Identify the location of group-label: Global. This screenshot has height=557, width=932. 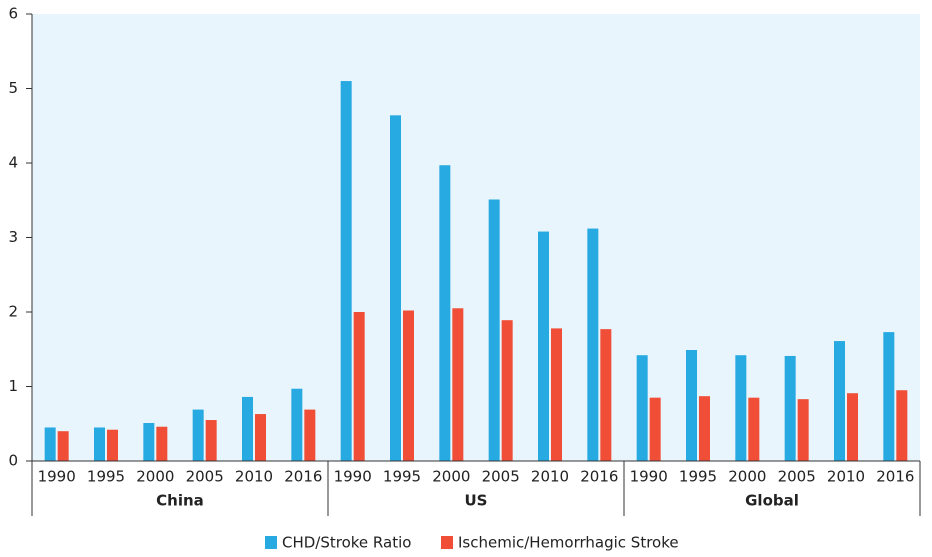
(772, 501).